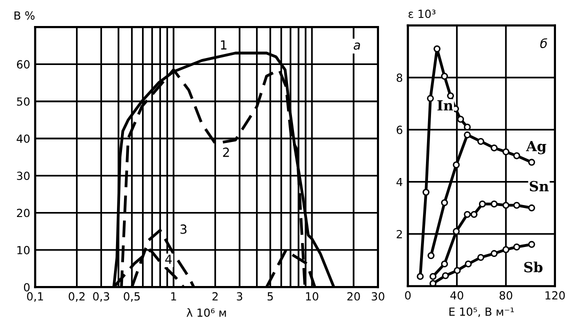  Describe the element at coordinates (378, 296) in the screenshot. I see `x-tick-label: 30` at that location.